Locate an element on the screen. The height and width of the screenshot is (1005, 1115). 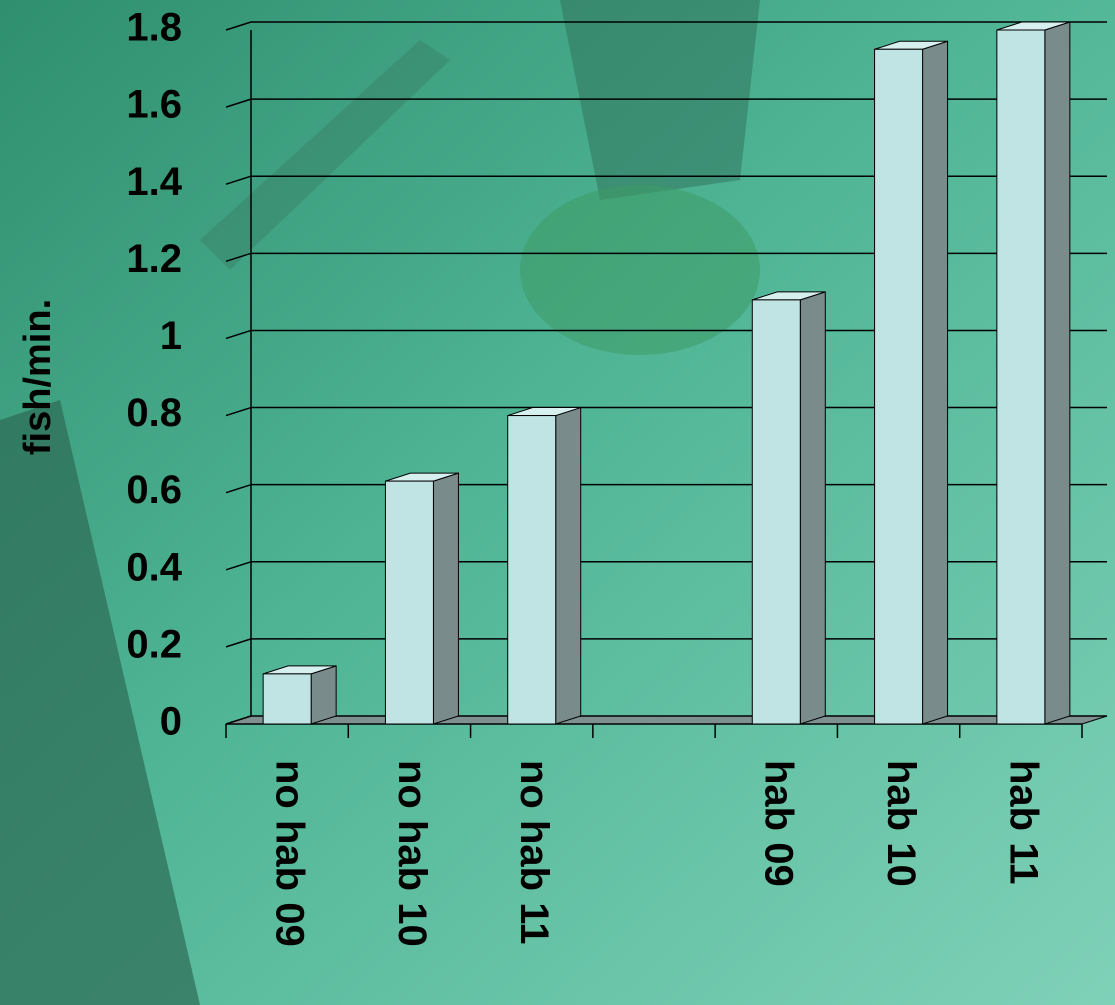
y-axis-label: fish/min. is located at coordinates (38, 377).